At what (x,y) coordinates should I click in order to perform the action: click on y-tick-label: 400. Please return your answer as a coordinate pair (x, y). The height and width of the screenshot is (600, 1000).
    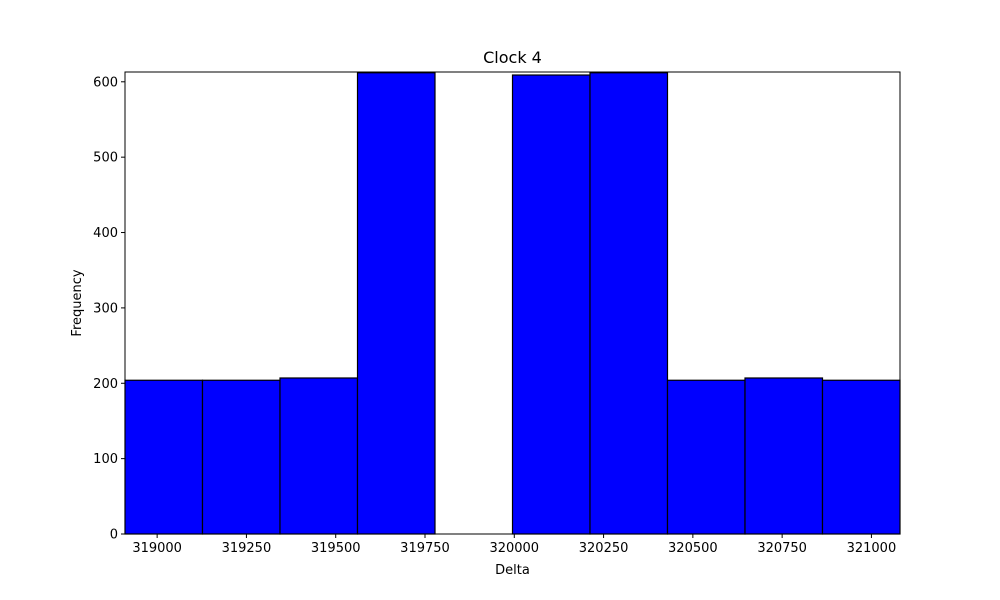
    Looking at the image, I should click on (105, 233).